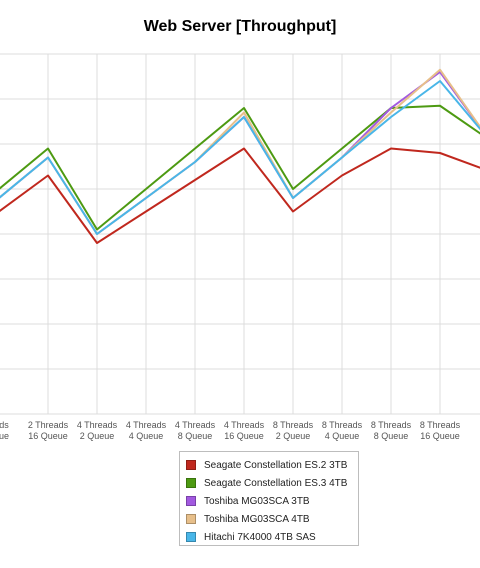 This screenshot has height=568, width=480. Describe the element at coordinates (276, 465) in the screenshot. I see `legend-label: Seagate Constellation ES.2 3TB` at that location.